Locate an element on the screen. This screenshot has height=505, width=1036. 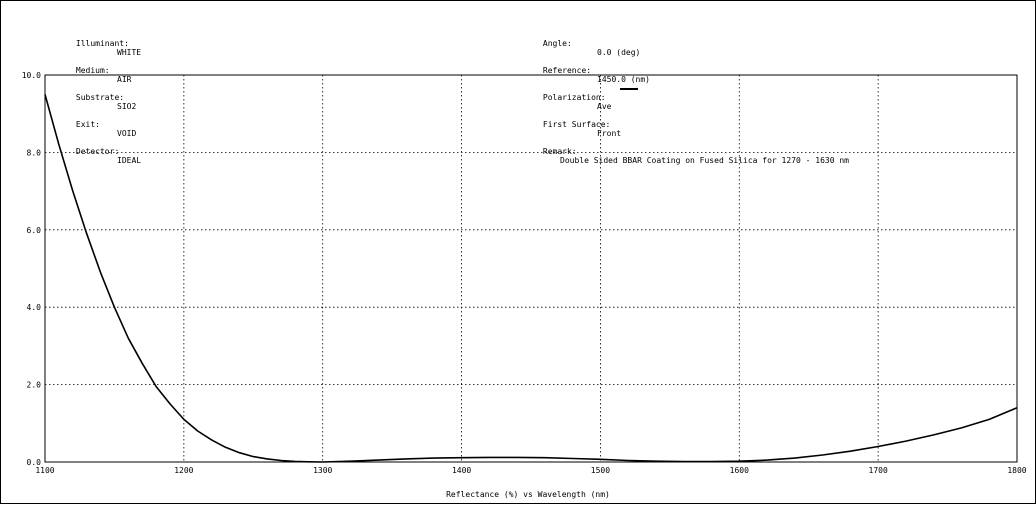
x-tick-label: 1500 is located at coordinates (600, 470).